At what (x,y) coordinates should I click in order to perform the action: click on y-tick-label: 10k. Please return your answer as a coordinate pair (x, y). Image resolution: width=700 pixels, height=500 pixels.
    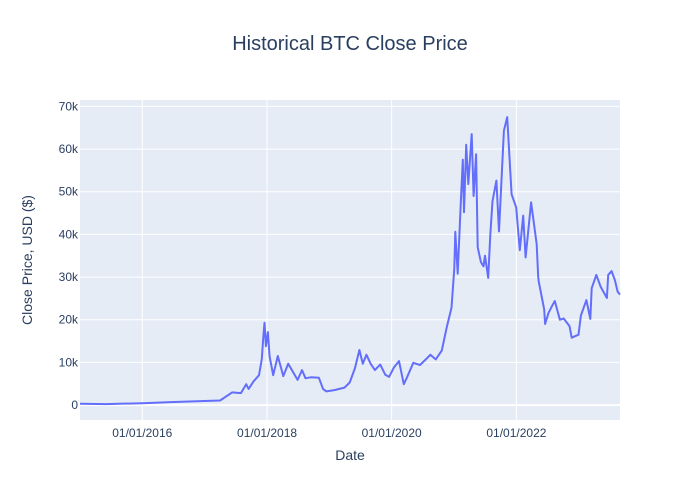
    Looking at the image, I should click on (69, 362).